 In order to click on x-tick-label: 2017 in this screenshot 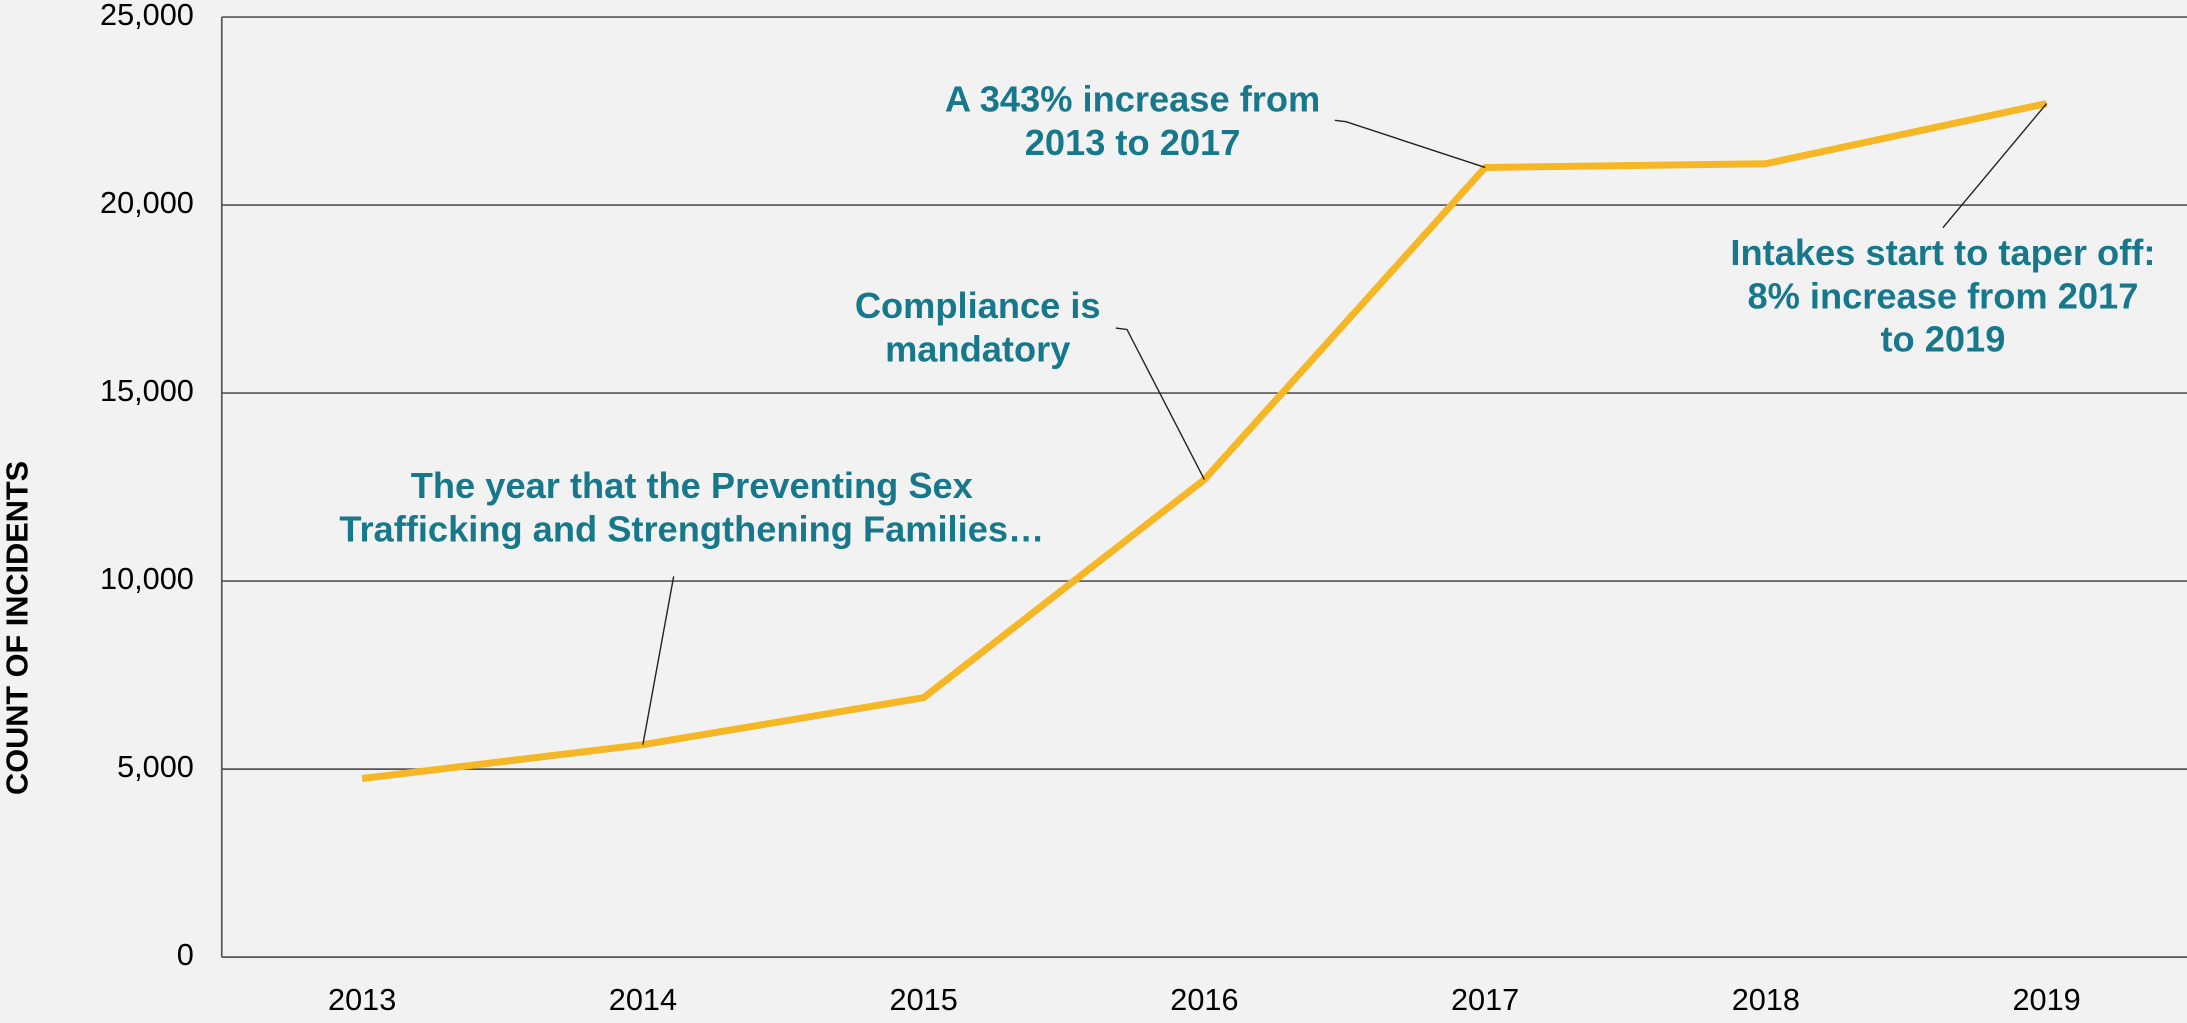, I will do `click(1485, 999)`.